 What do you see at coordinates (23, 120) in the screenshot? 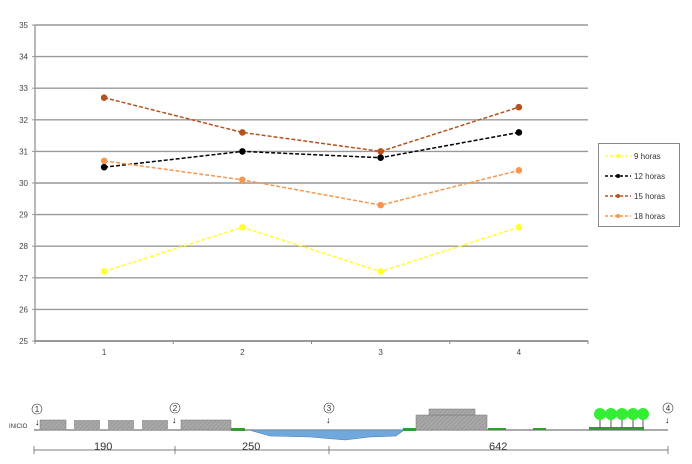
I see `y-tick-label: 32` at bounding box center [23, 120].